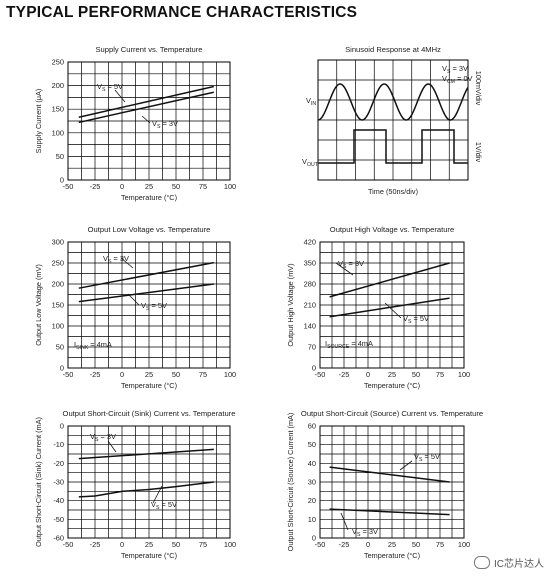 The height and width of the screenshot is (578, 554). Describe the element at coordinates (38, 121) in the screenshot. I see `y-axis-label: Supply Current (μA)` at that location.